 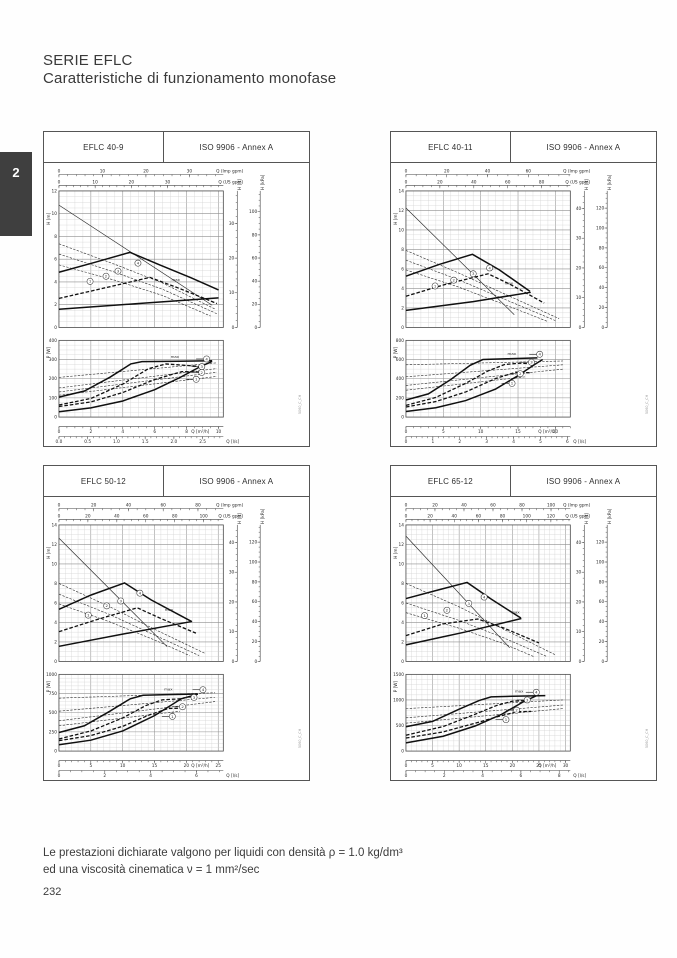 I want to click on svg-text: 300, so click(x=53, y=360).